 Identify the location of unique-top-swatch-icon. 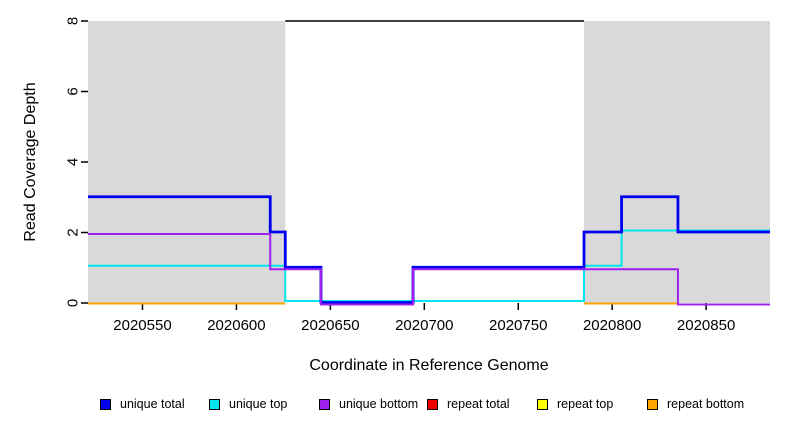
(214, 404).